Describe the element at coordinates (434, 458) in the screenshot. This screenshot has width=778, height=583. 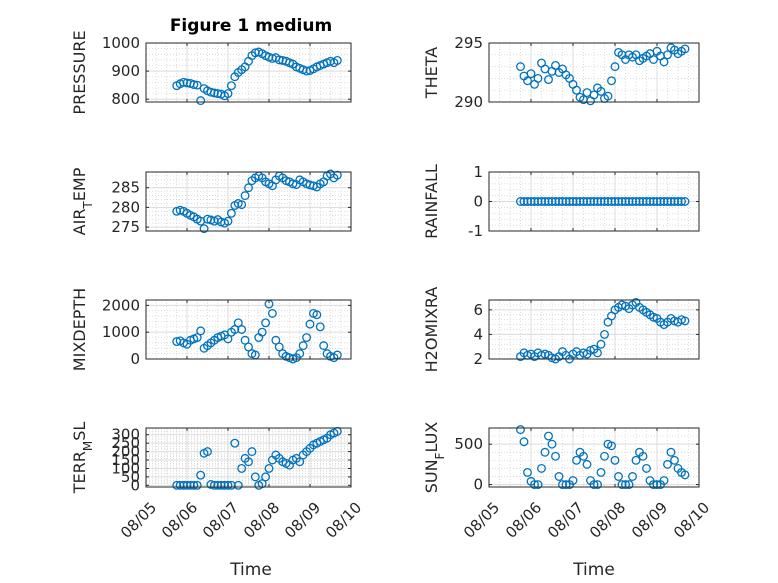
I see `y-axis-label: SUNFLUX` at that location.